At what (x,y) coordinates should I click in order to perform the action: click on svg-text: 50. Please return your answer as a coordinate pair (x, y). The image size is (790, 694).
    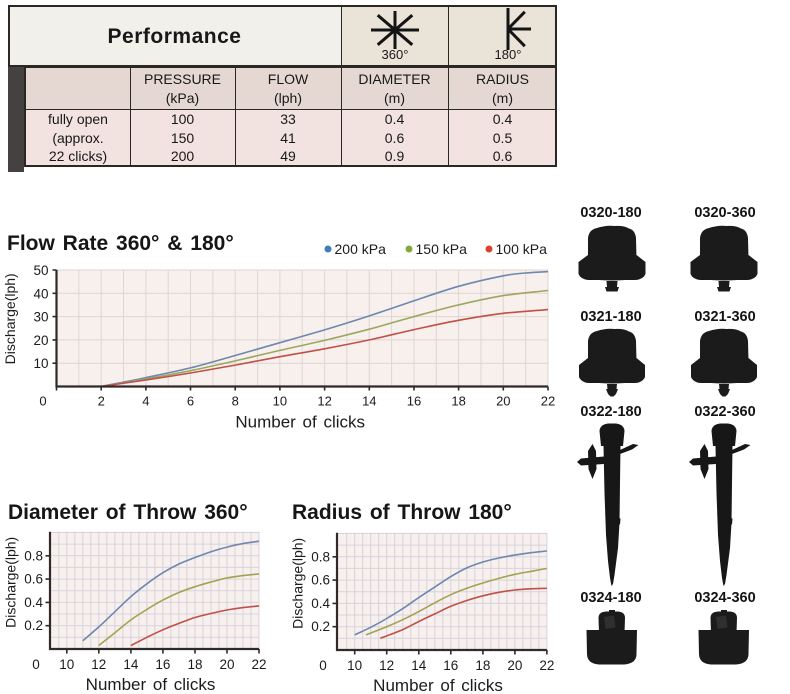
    Looking at the image, I should click on (40, 270).